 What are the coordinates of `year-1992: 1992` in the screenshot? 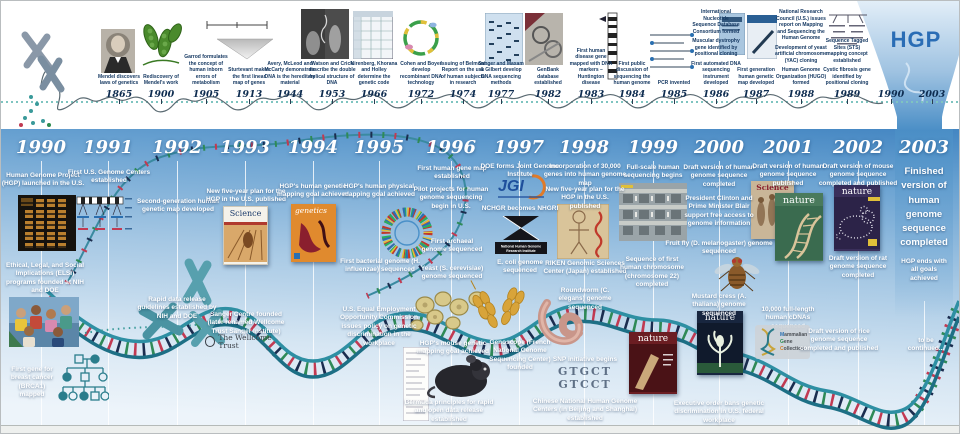 It's located at (177, 147).